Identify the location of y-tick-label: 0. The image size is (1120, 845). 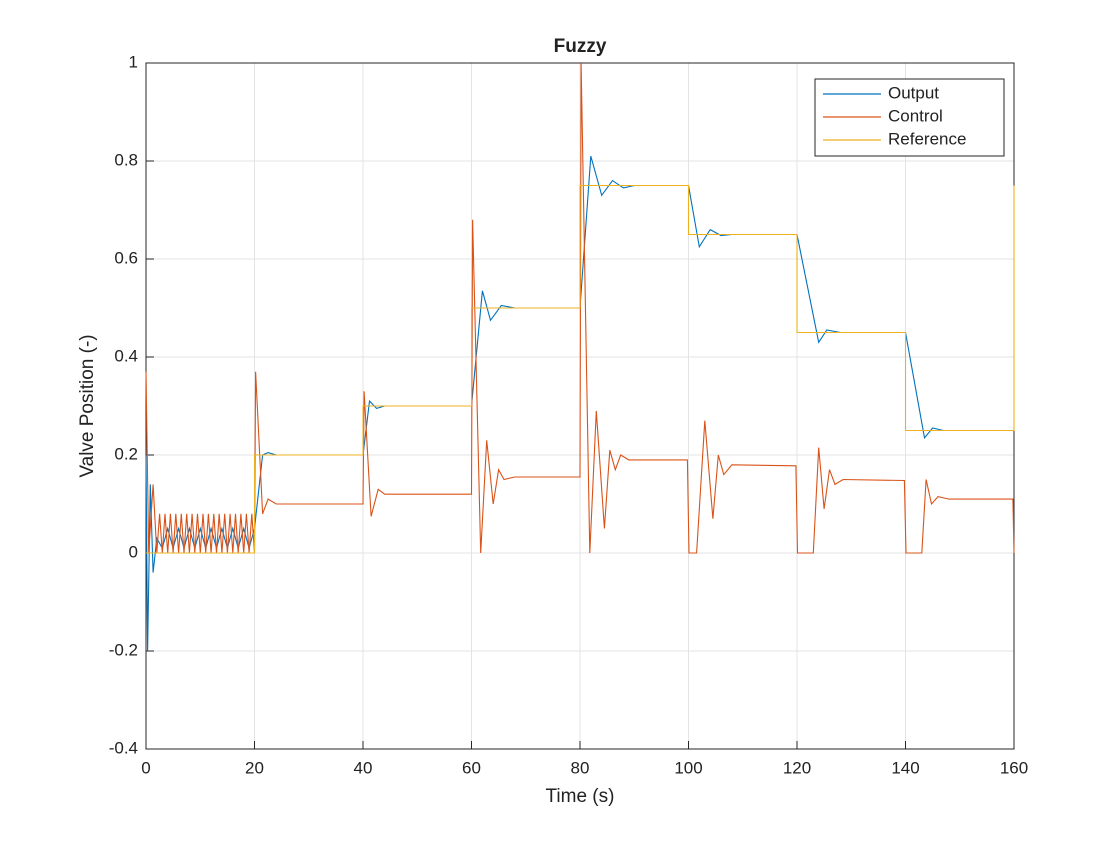
(133, 551).